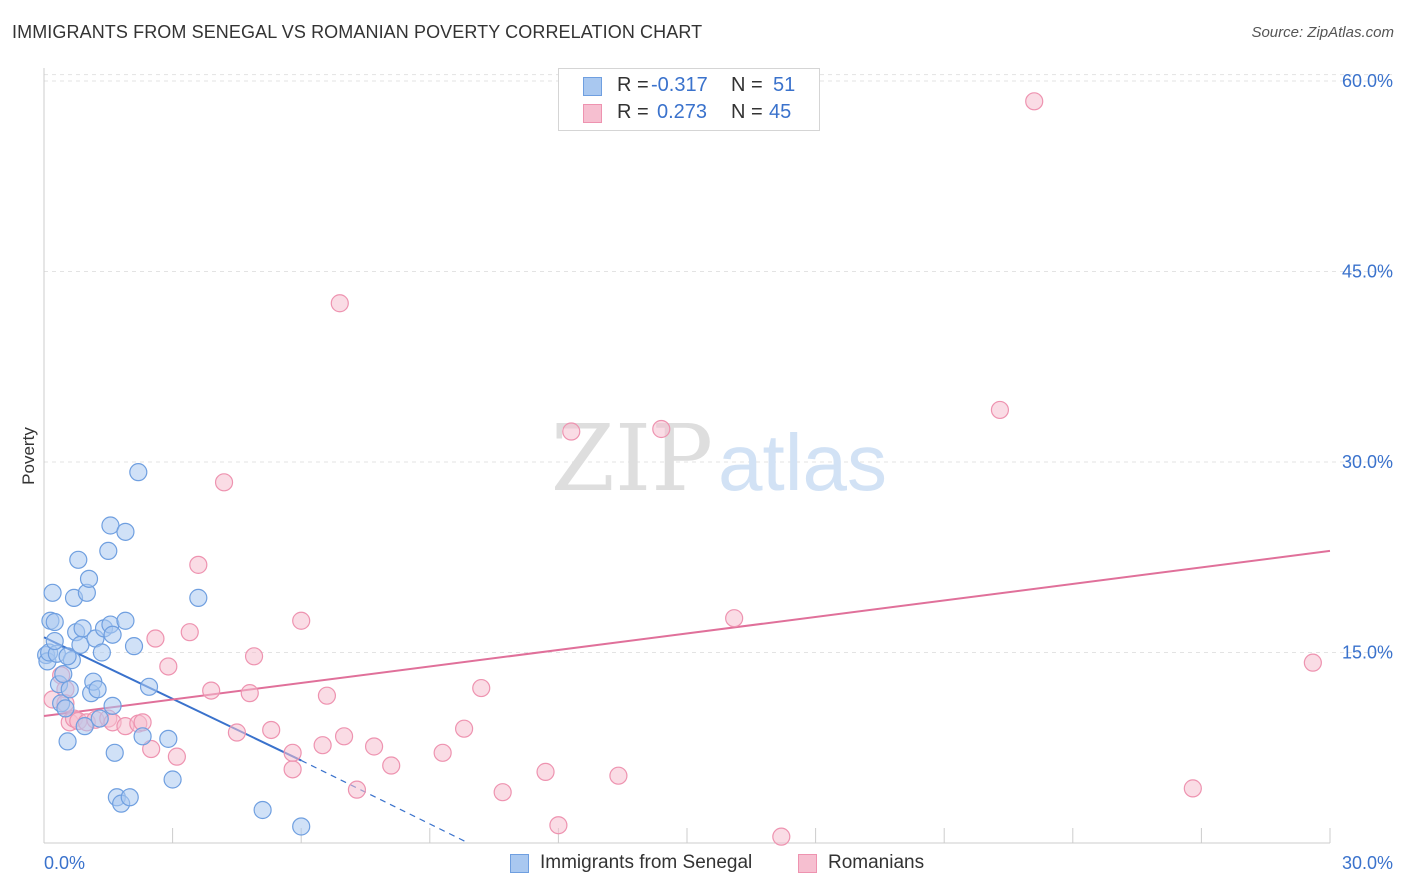  Describe the element at coordinates (802, 462) in the screenshot. I see `watermark-atlas: atlas` at that location.